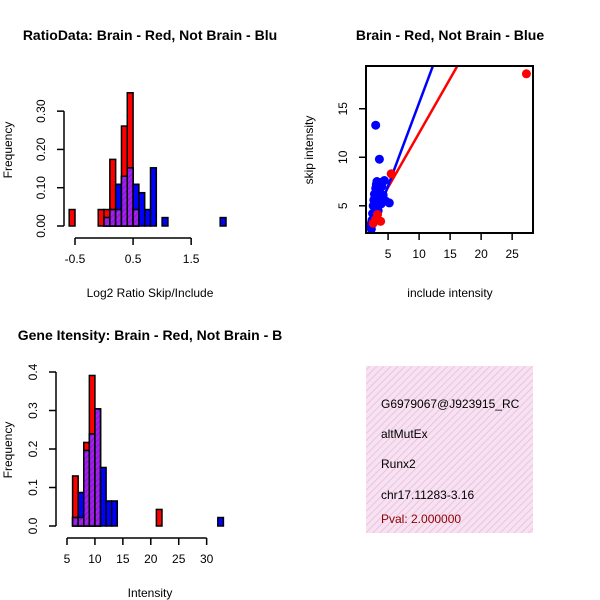 The width and height of the screenshot is (600, 600). Describe the element at coordinates (41, 448) in the screenshot. I see `gene-intensity-histogram-y-axis: 0.0 0.1 0.2 0.3 0.4` at that location.